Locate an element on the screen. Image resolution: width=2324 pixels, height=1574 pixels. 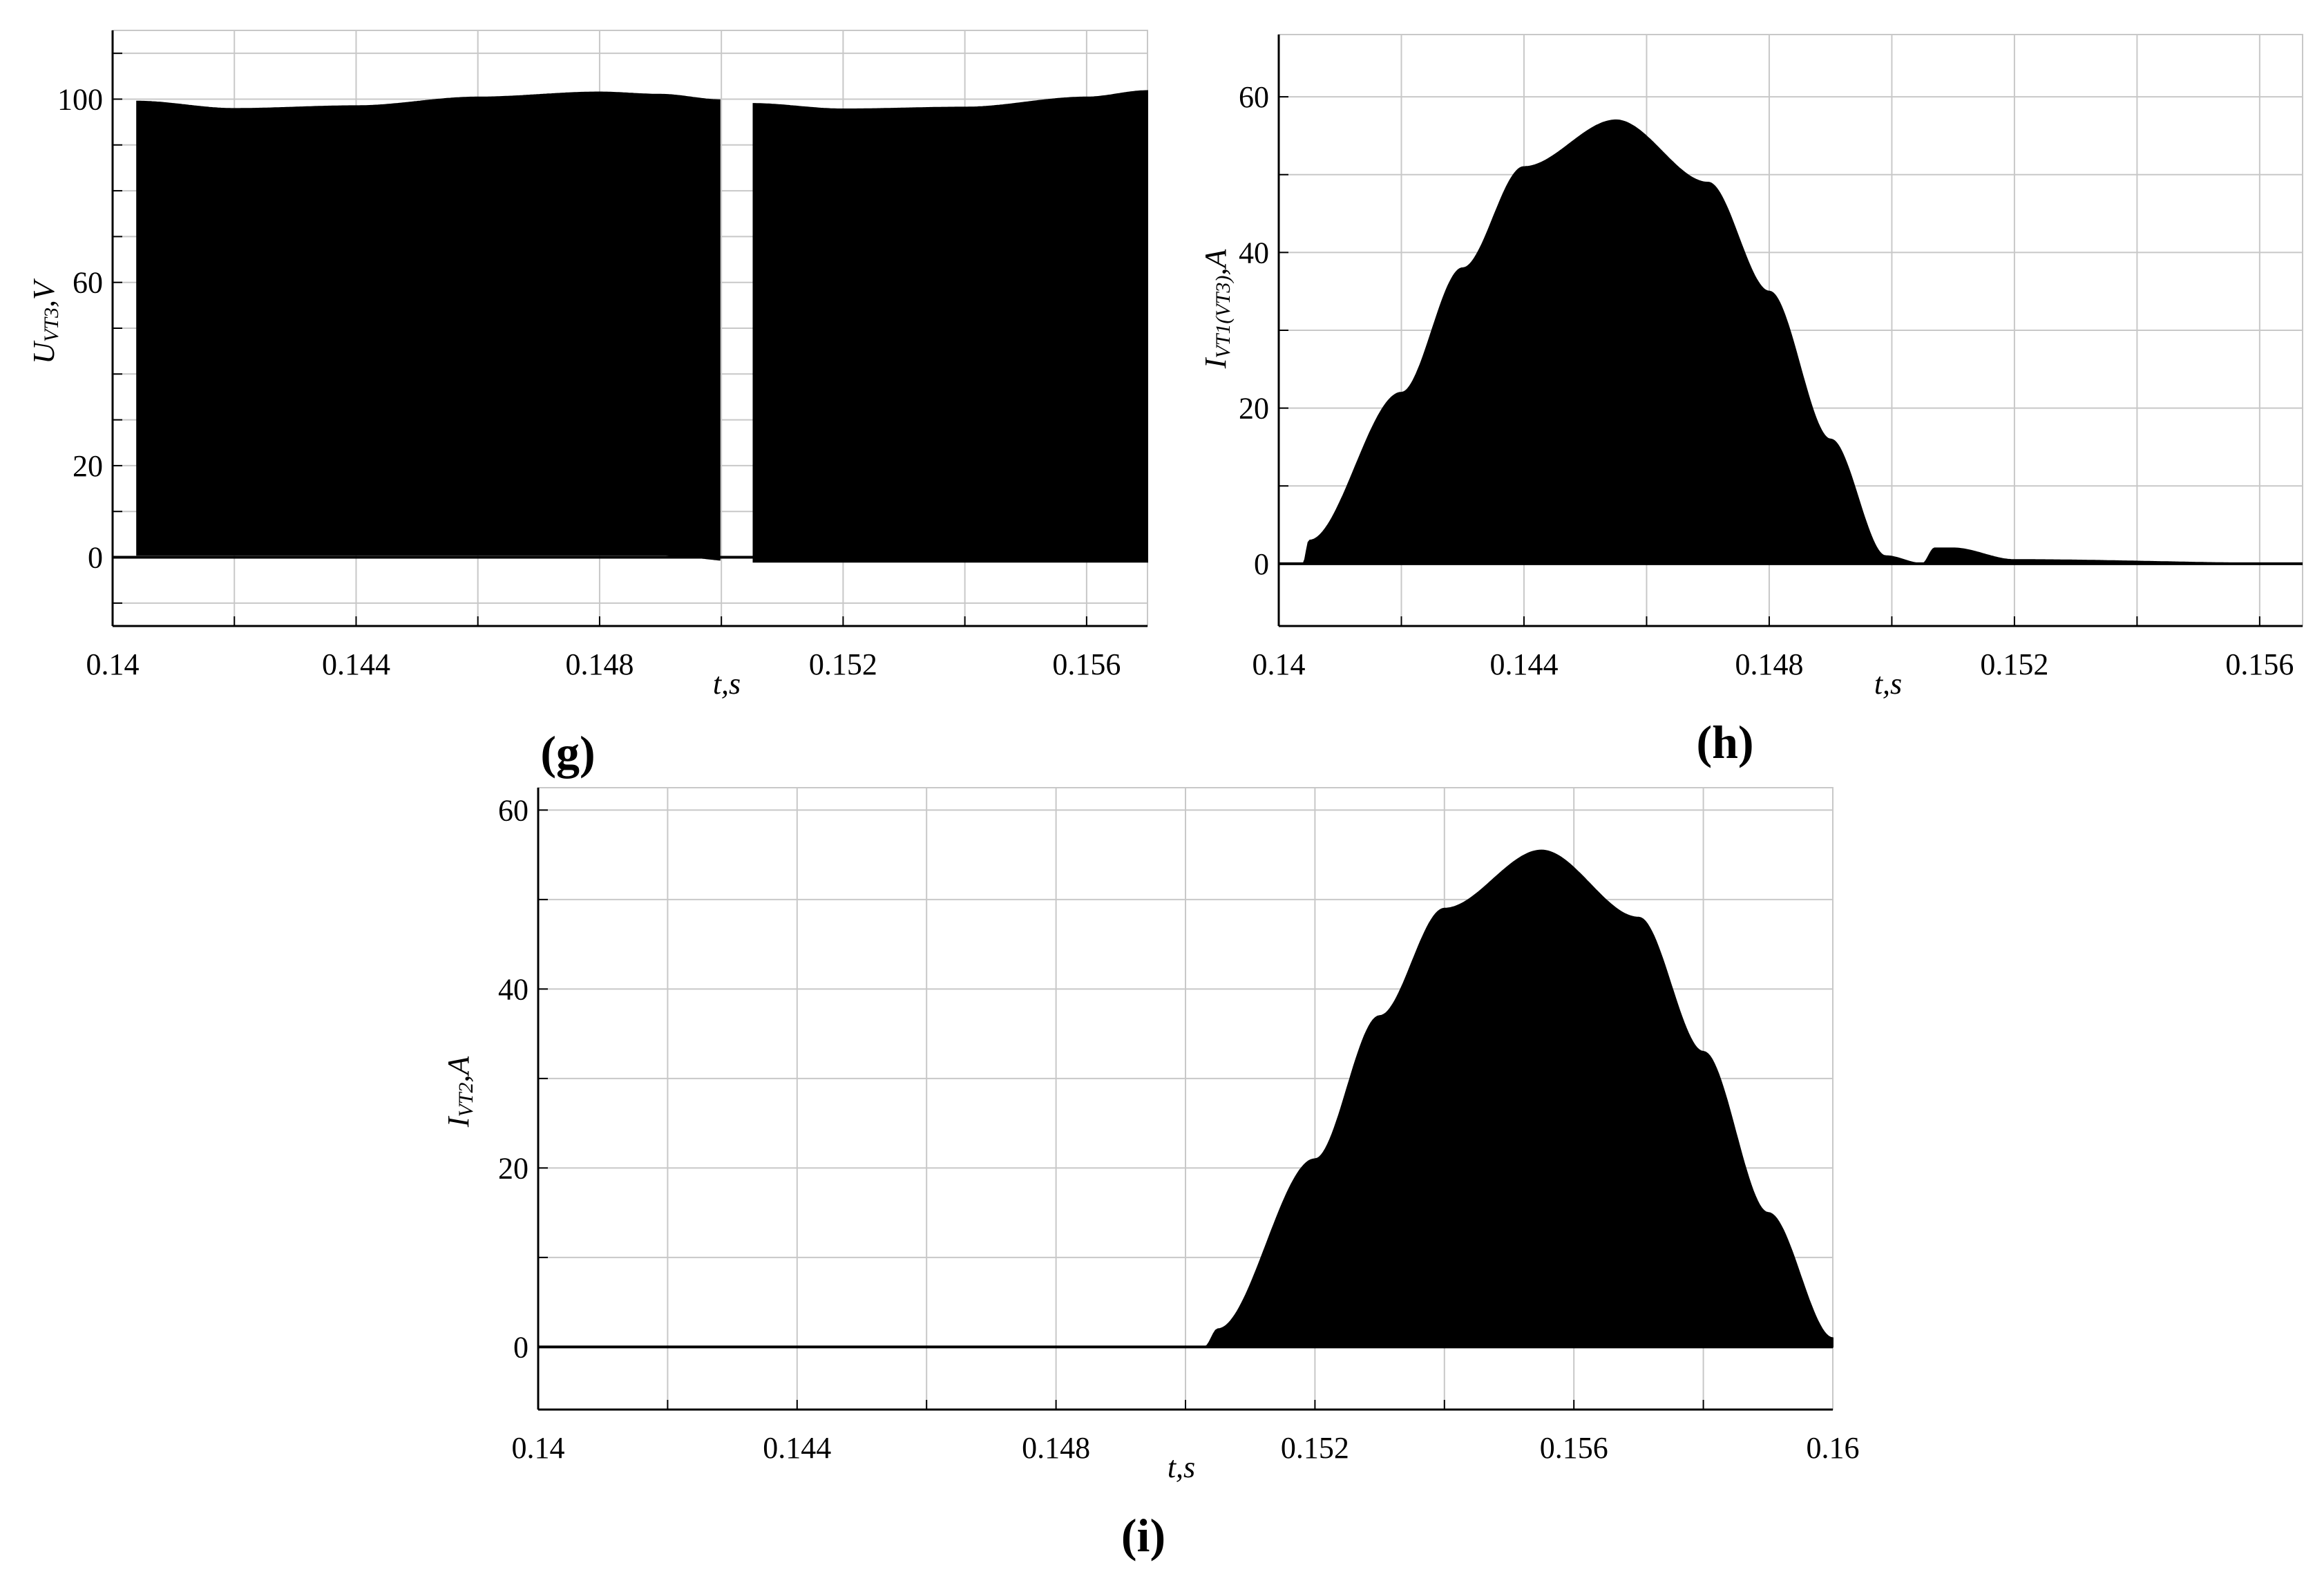
ytick-label-h: 0 is located at coordinates (1261, 564).